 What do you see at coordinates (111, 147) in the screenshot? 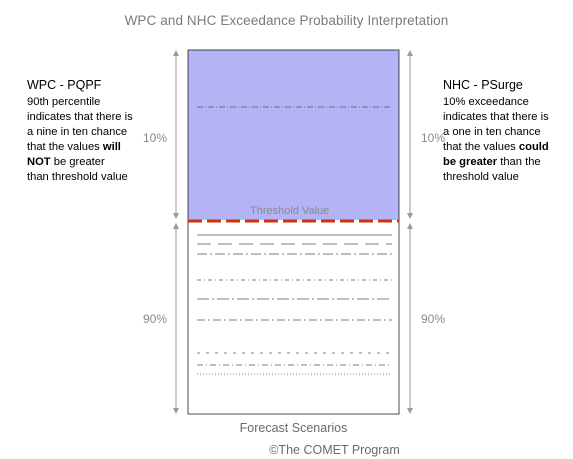
I see `left-bold-will: will` at bounding box center [111, 147].